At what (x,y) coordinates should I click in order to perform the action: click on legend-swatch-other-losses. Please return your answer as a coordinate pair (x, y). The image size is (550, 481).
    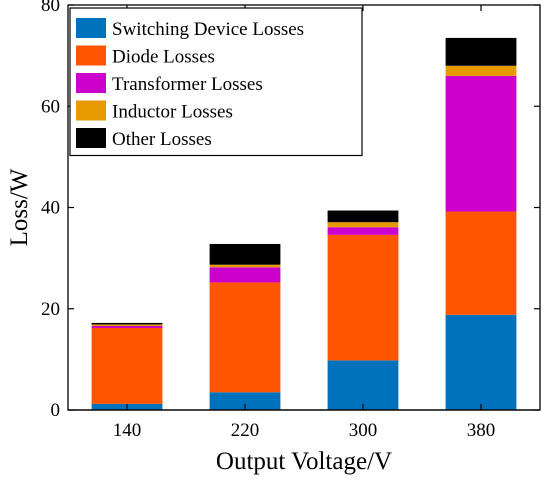
    Looking at the image, I should click on (91, 138).